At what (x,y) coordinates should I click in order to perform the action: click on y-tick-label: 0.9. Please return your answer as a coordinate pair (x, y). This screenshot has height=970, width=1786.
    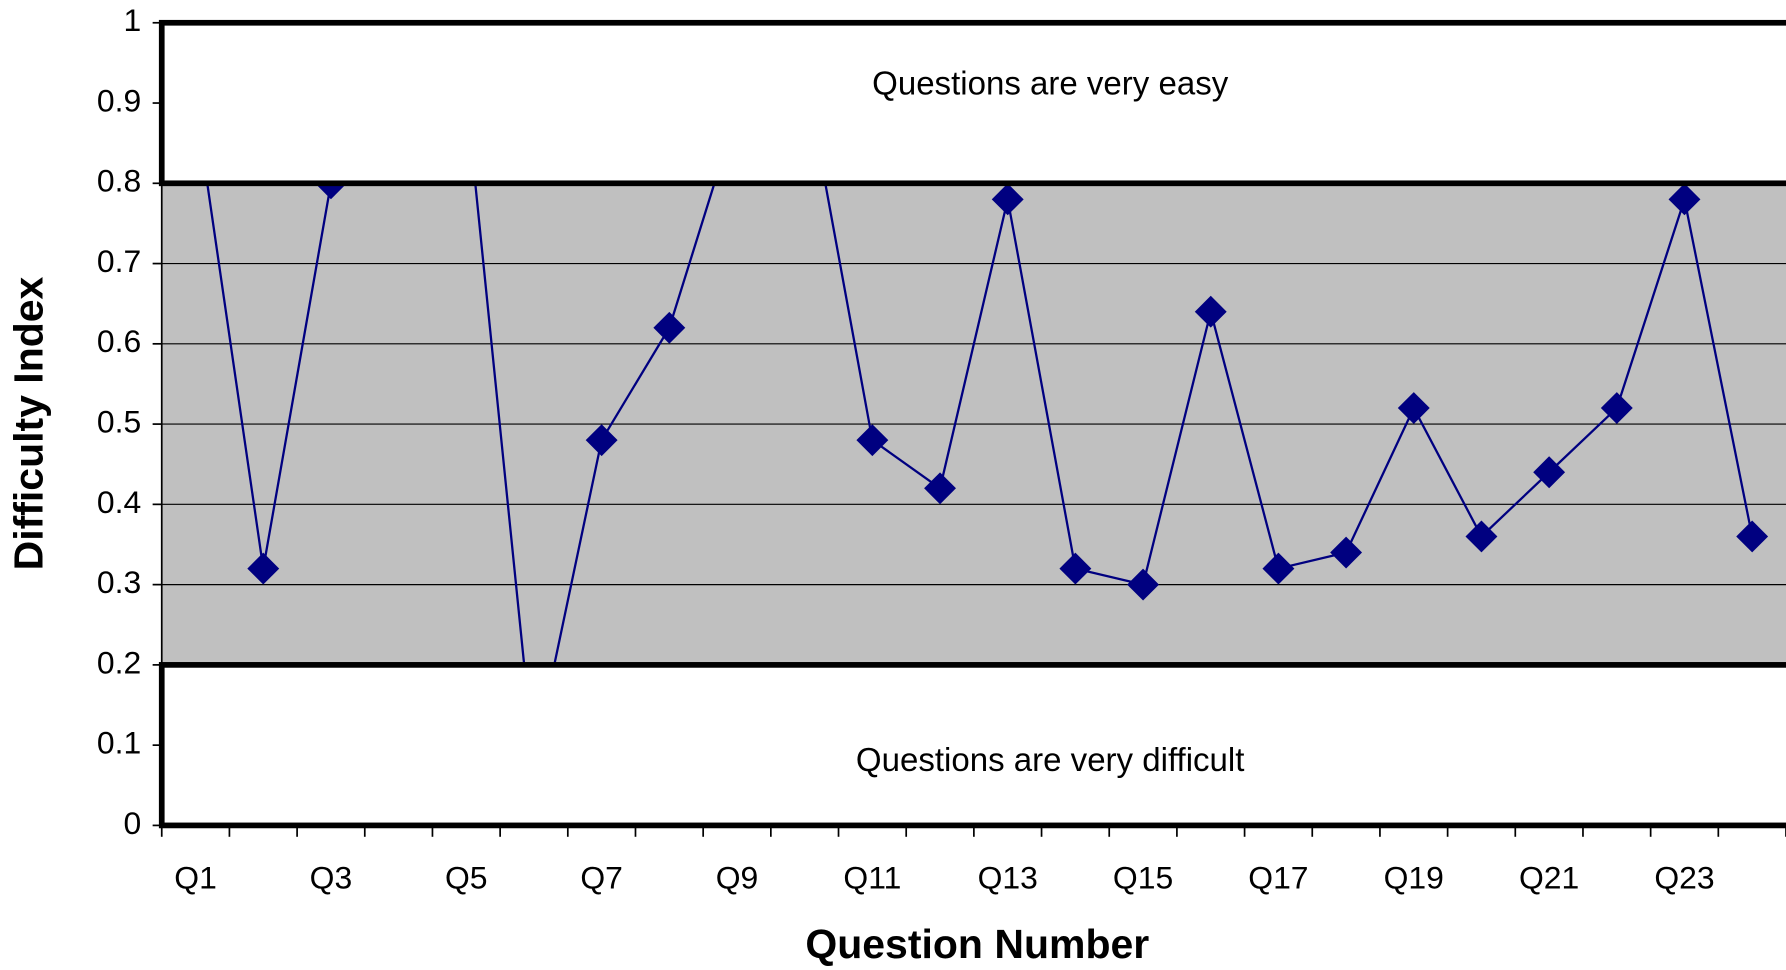
    Looking at the image, I should click on (119, 100).